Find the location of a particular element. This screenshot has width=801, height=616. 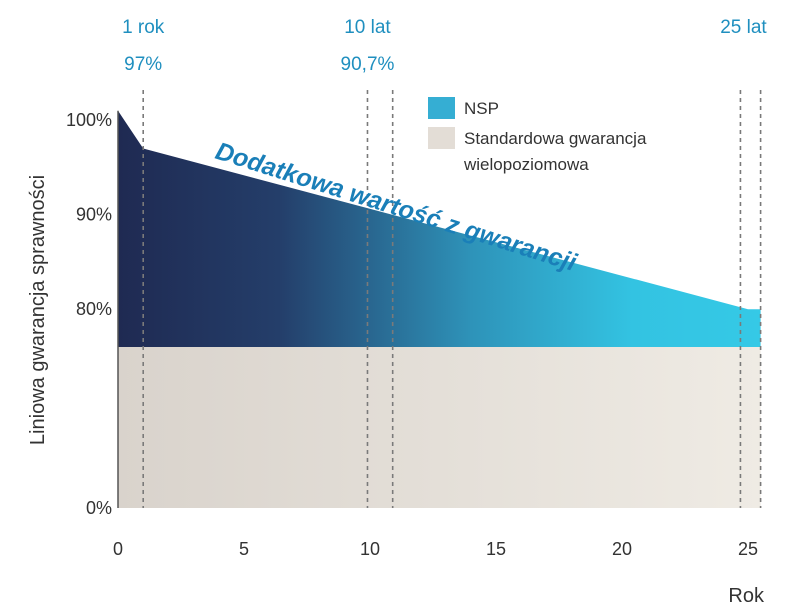

y-tick-label: 90% is located at coordinates (94, 215).